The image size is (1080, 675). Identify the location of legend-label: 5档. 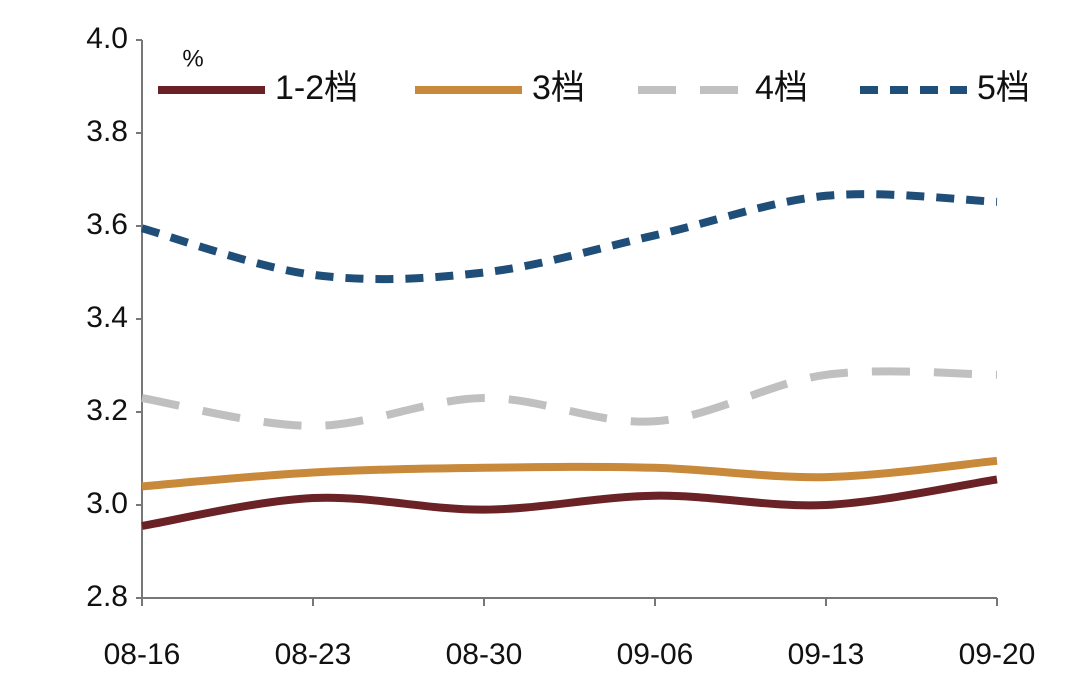
(1003, 88).